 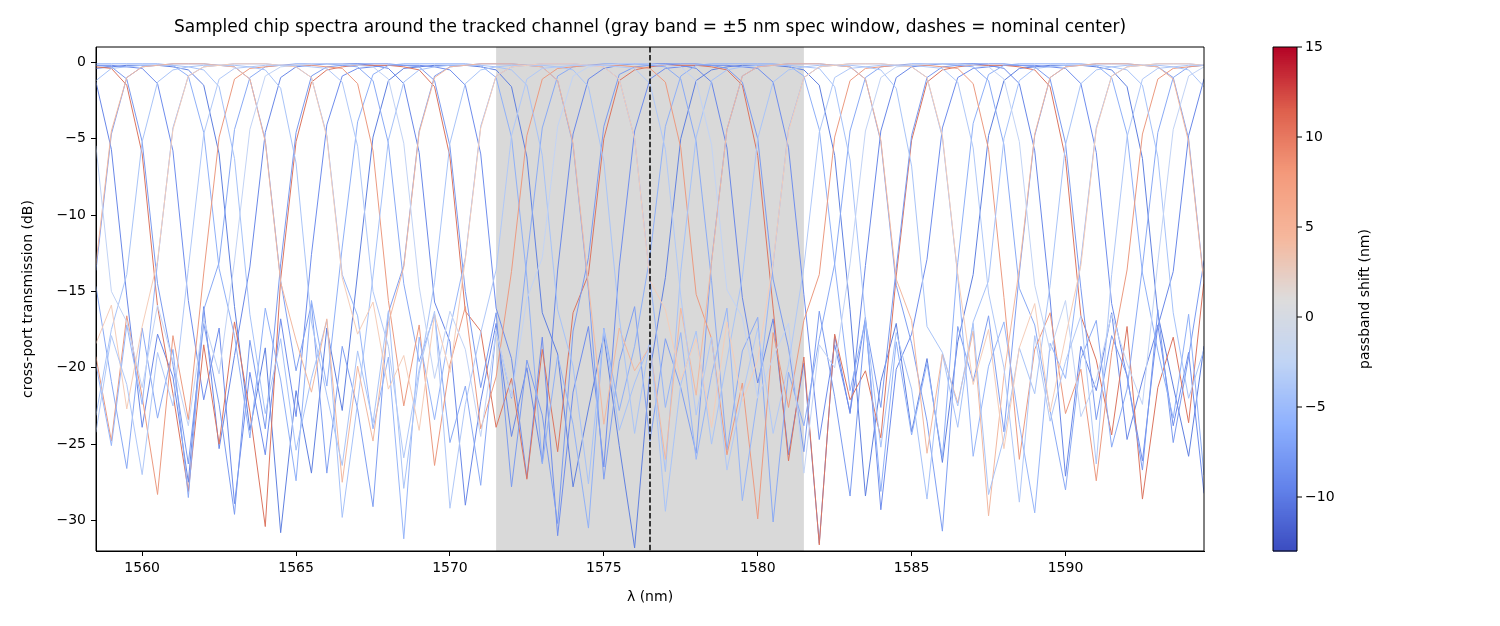 What do you see at coordinates (650, 26) in the screenshot?
I see `chart-title: Sampled chip spectra around the tracked channel (gray band = ±5 nm spec window, dashes = nominal center)` at bounding box center [650, 26].